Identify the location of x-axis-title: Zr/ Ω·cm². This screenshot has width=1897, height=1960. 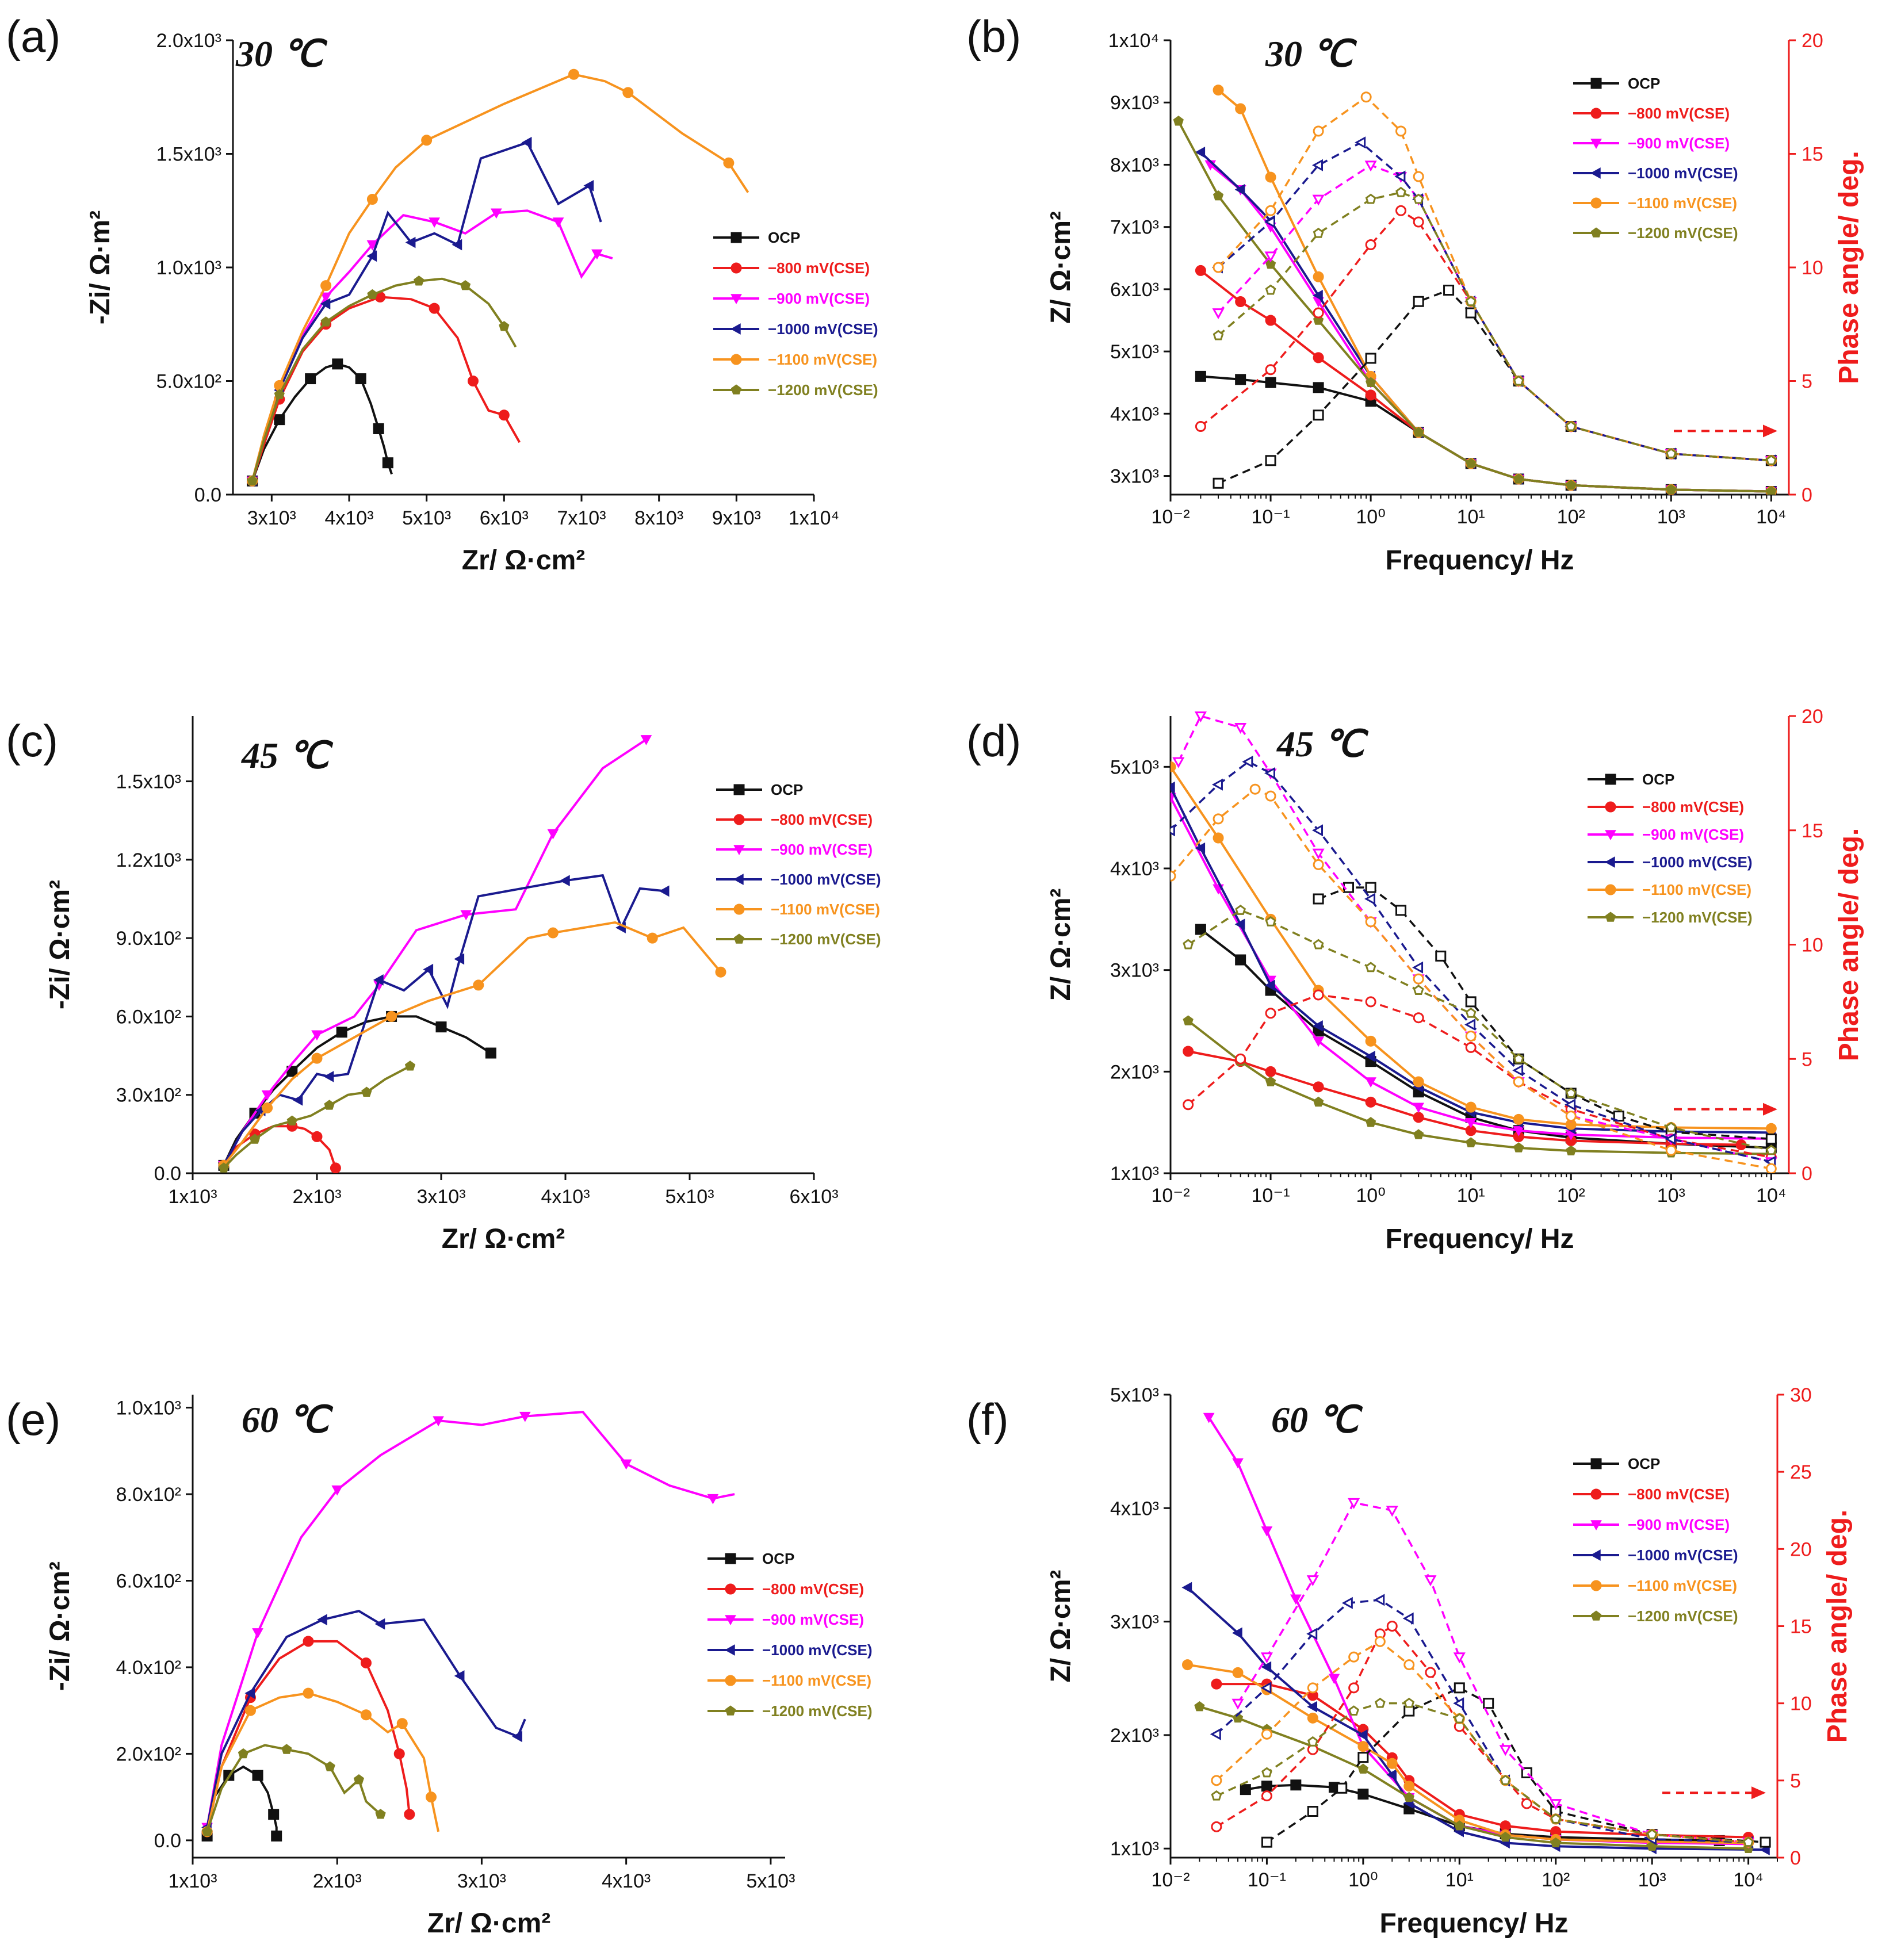
(524, 560).